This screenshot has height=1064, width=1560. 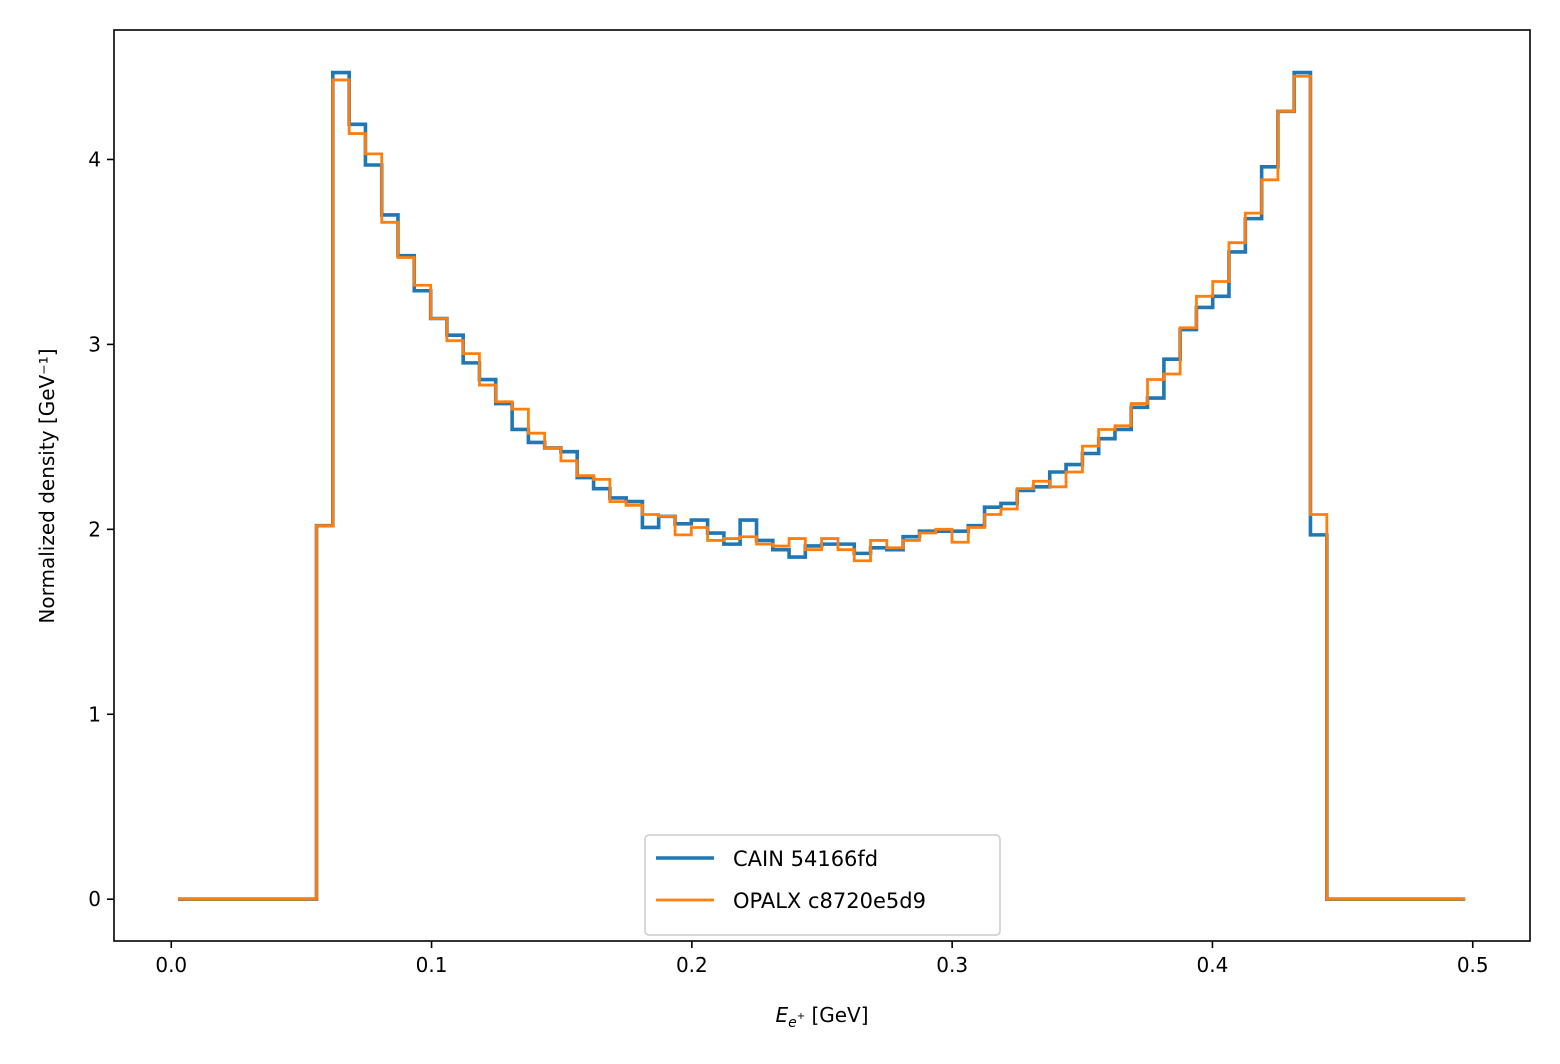 I want to click on x-axis-ticks: 0.0 0.1 0.2 0.3 0.4 0.5, so click(x=822, y=959).